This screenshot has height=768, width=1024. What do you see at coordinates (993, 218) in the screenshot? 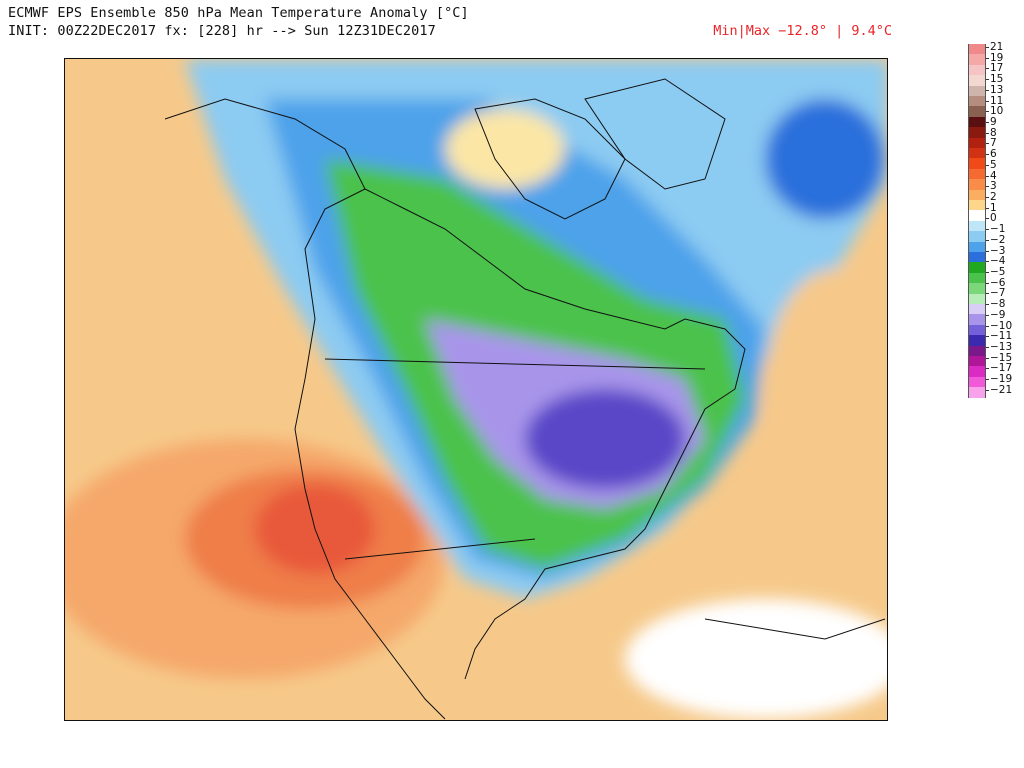
I see `legend-label: 0` at bounding box center [993, 218].